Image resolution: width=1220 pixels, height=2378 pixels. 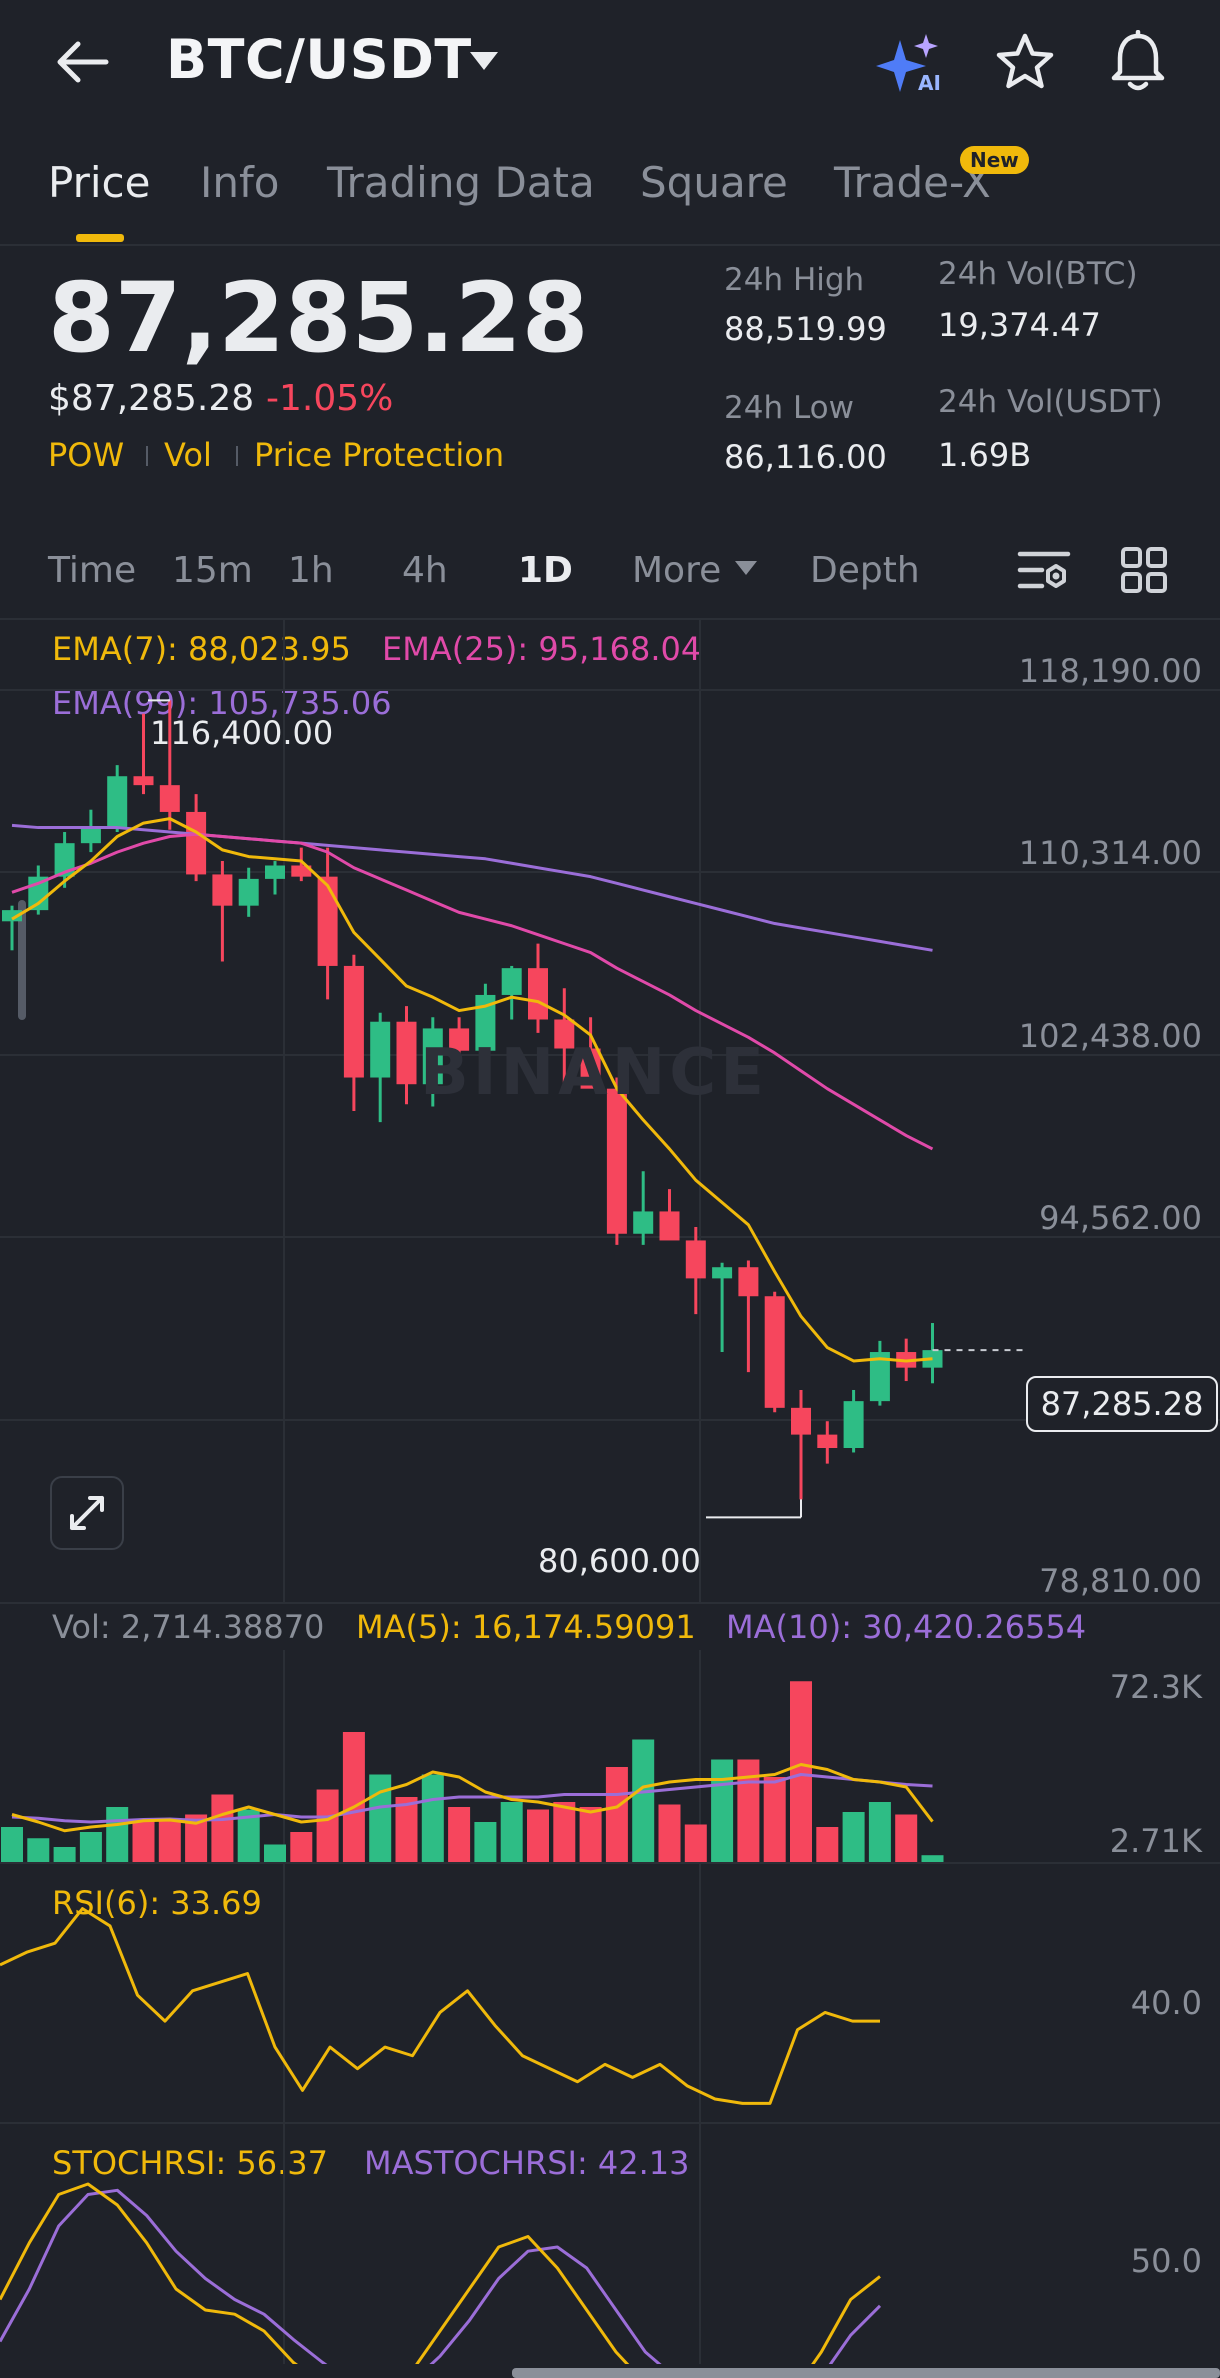 What do you see at coordinates (865, 570) in the screenshot?
I see `tf-depth: Depth` at bounding box center [865, 570].